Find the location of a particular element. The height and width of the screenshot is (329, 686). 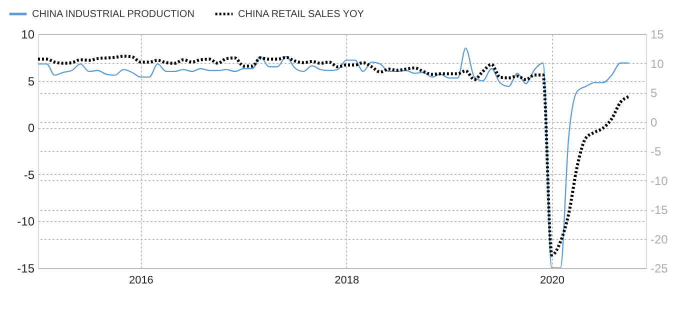

y2-tick-label: -10 is located at coordinates (659, 181).